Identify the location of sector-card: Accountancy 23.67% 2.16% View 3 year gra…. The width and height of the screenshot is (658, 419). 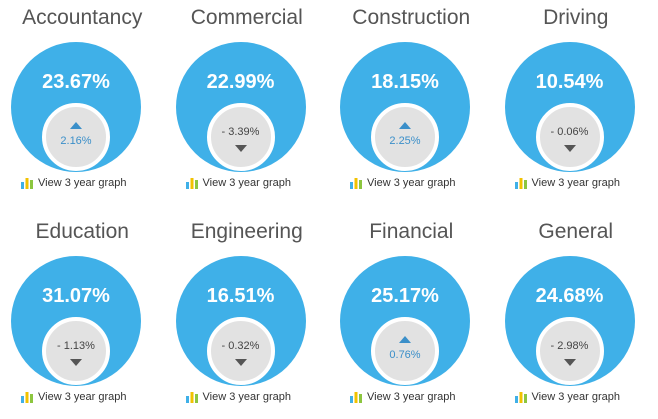
(82, 107).